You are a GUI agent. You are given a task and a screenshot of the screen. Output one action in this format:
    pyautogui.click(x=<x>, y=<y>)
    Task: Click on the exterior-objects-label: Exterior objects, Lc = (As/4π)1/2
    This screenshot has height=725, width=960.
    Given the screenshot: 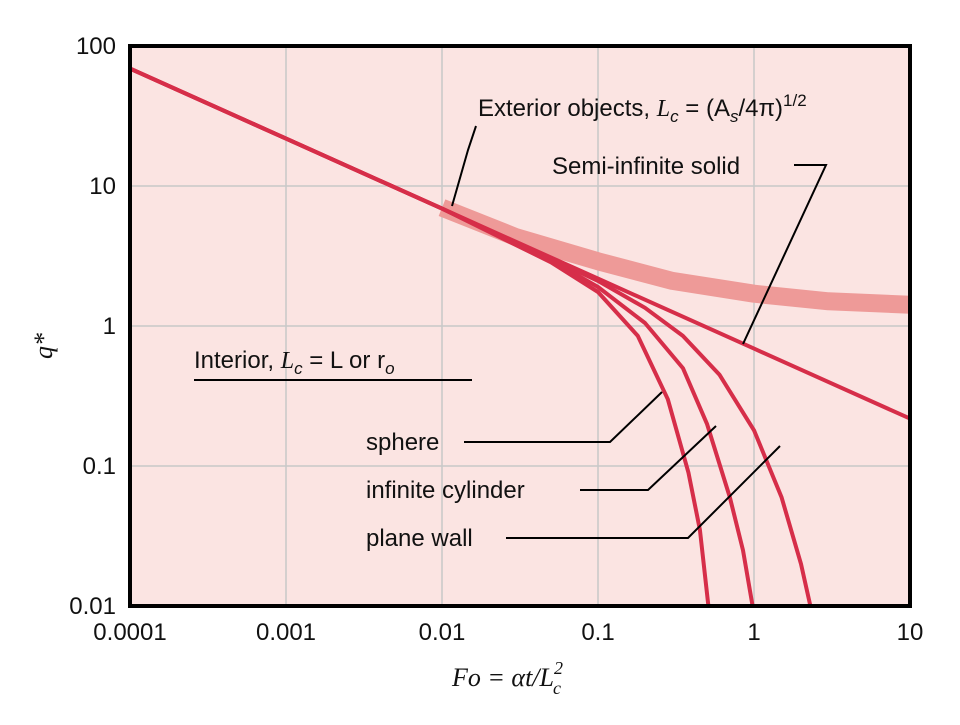 What is the action you would take?
    pyautogui.click(x=642, y=108)
    